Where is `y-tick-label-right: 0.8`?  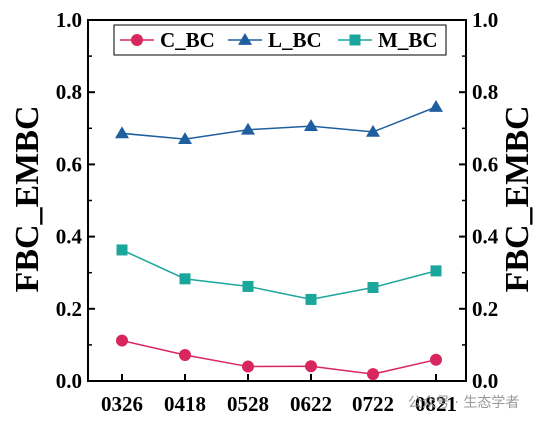 y-tick-label-right: 0.8 is located at coordinates (485, 92).